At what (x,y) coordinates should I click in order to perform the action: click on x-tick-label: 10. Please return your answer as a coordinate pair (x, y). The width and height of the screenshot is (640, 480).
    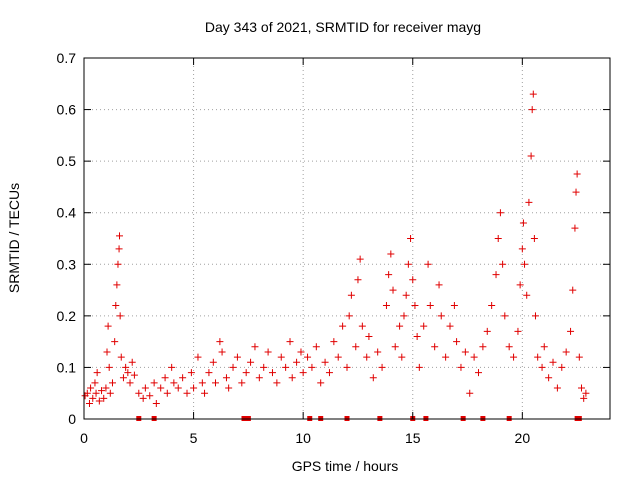
    Looking at the image, I should click on (303, 438).